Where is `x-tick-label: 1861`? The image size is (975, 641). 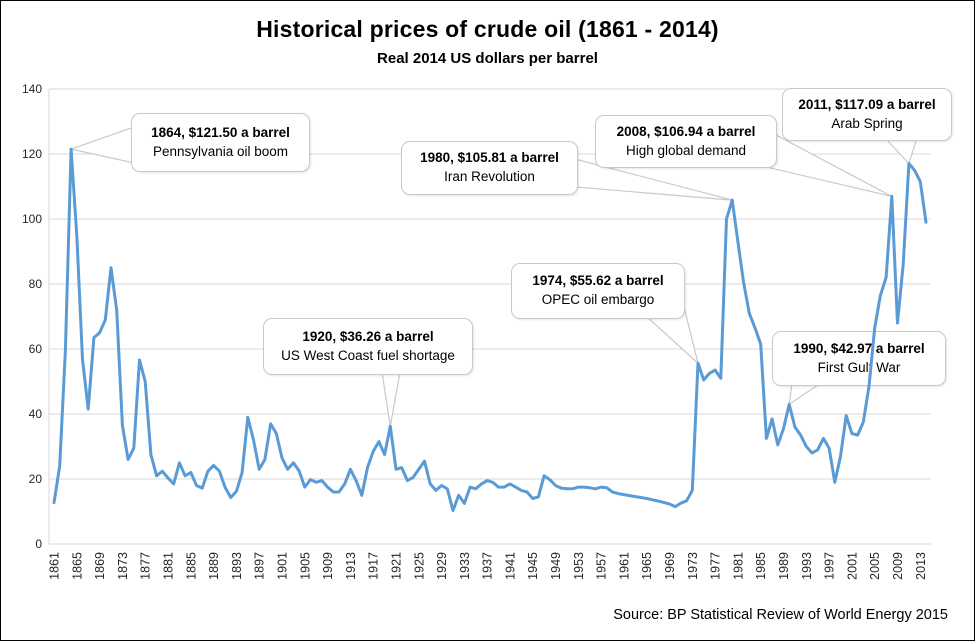
x-tick-label: 1861 is located at coordinates (55, 566).